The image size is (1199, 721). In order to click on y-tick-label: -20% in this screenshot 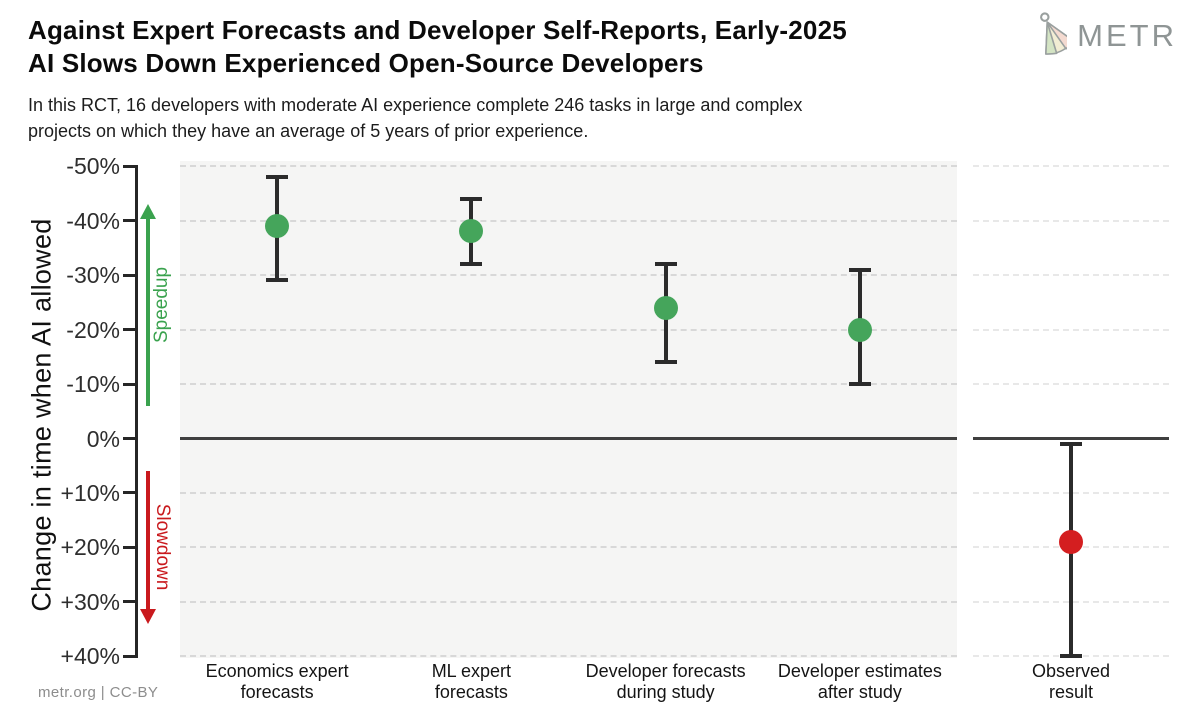, I will do `click(93, 329)`.